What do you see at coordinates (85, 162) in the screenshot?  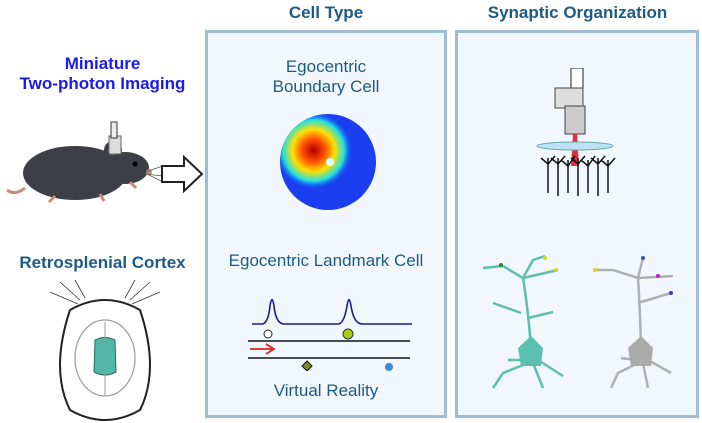 I see `mouse-with-microscope-illustration` at bounding box center [85, 162].